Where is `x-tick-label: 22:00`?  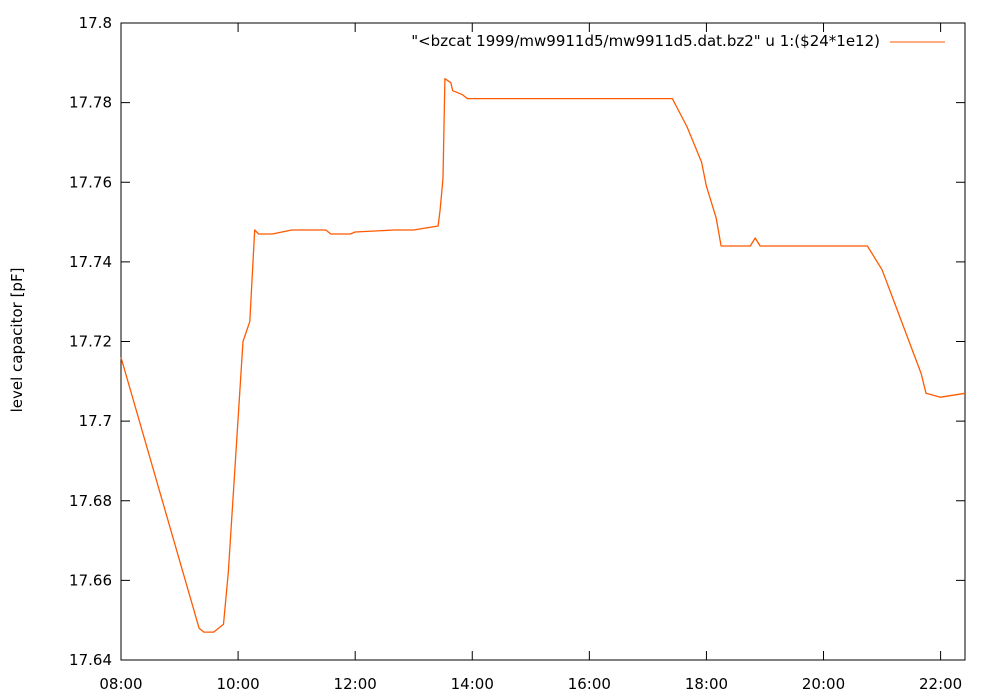 x-tick-label: 22:00 is located at coordinates (940, 684).